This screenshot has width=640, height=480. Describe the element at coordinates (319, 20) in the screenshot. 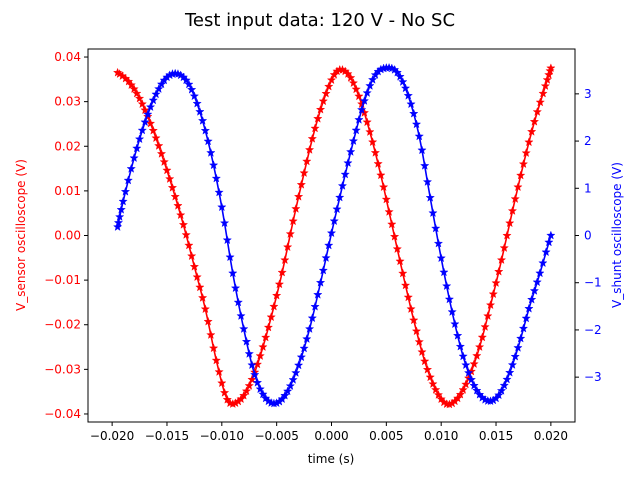

I see `chart-title: Test input data: 120 V - No SC` at that location.